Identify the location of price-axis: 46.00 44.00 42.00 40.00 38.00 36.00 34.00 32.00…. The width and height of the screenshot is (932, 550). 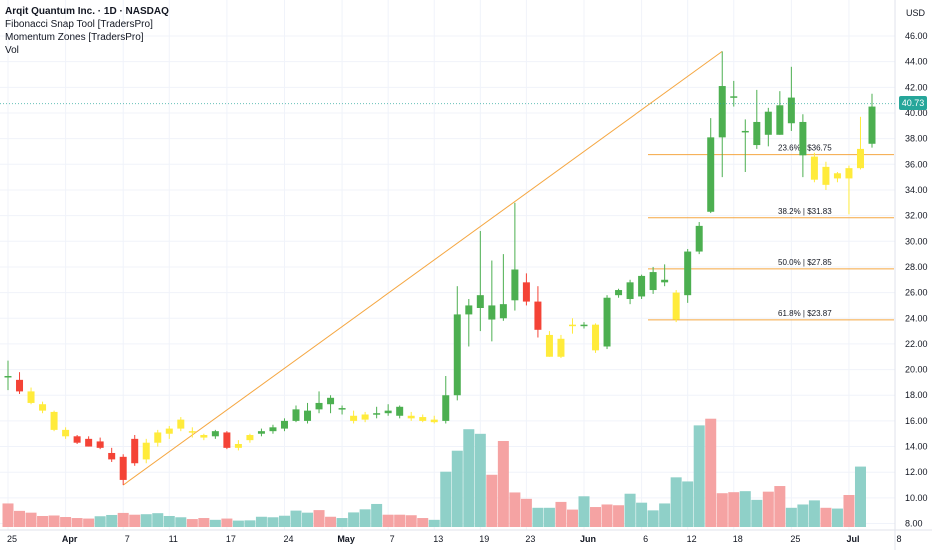
(916, 280).